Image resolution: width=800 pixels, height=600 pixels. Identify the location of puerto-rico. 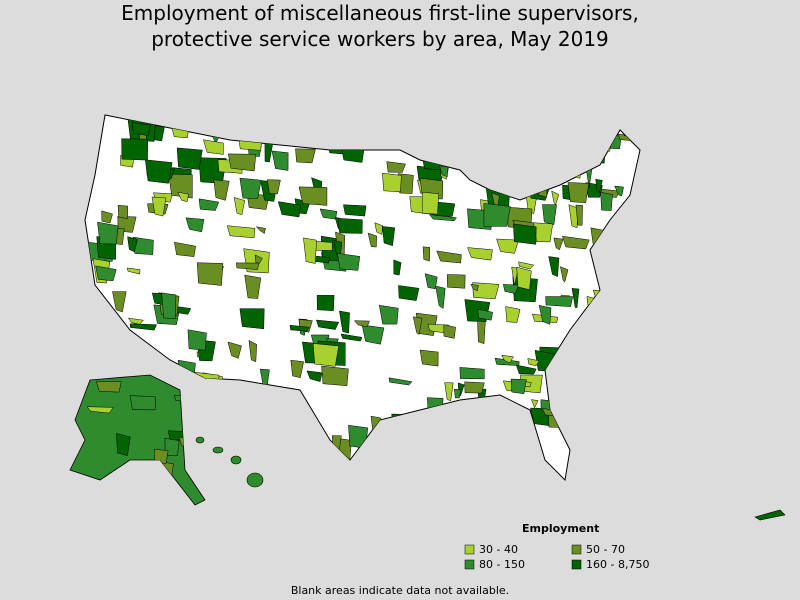
(770, 515).